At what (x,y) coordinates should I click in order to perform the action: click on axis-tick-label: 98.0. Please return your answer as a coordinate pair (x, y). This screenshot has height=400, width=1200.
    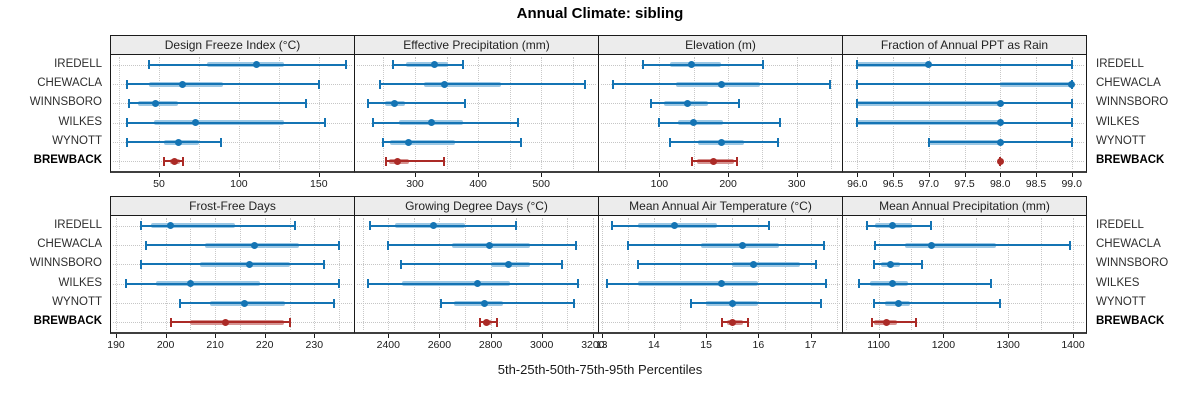
    Looking at the image, I should click on (1000, 184).